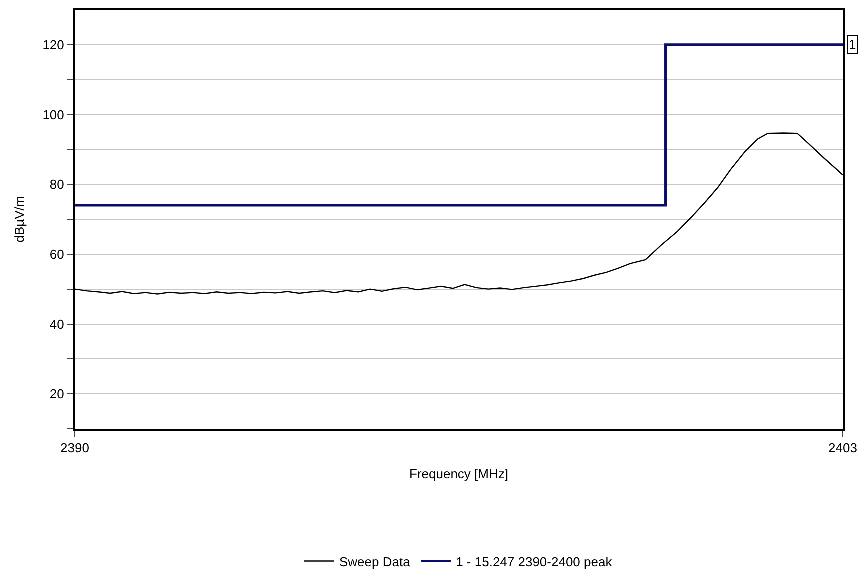 The width and height of the screenshot is (868, 584). What do you see at coordinates (57, 324) in the screenshot?
I see `y-tick-label: 40` at bounding box center [57, 324].